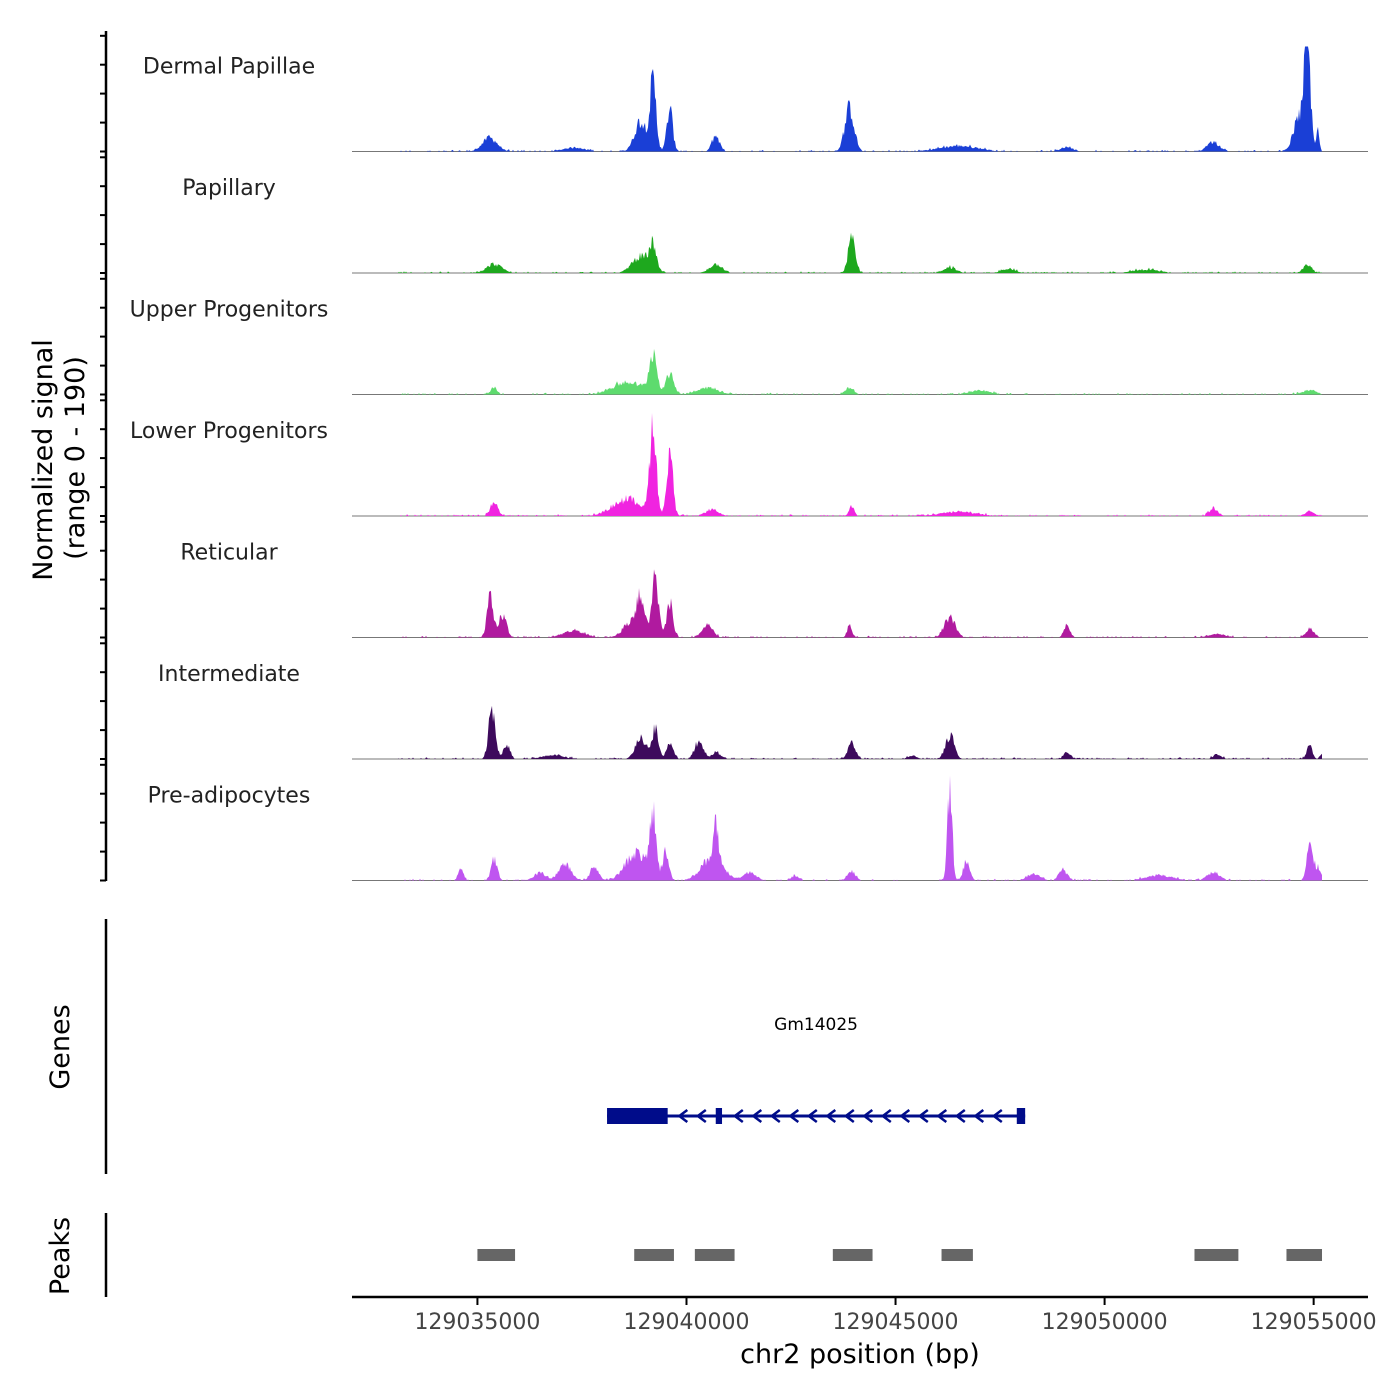  What do you see at coordinates (1314, 1322) in the screenshot?
I see `x-tick-label: 129055000` at bounding box center [1314, 1322].